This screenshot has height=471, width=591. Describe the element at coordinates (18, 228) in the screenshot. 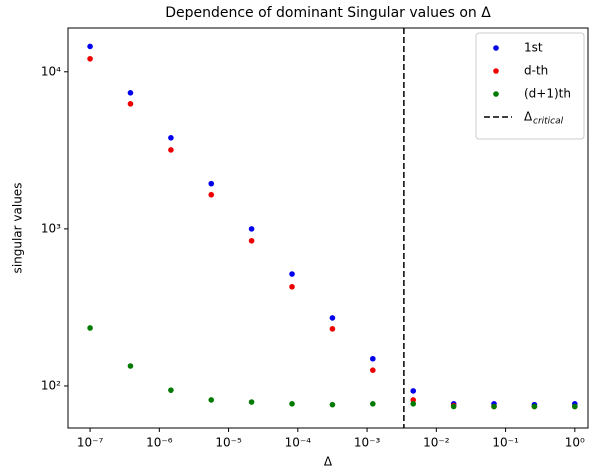

I see `y-axis-label: singular values` at that location.